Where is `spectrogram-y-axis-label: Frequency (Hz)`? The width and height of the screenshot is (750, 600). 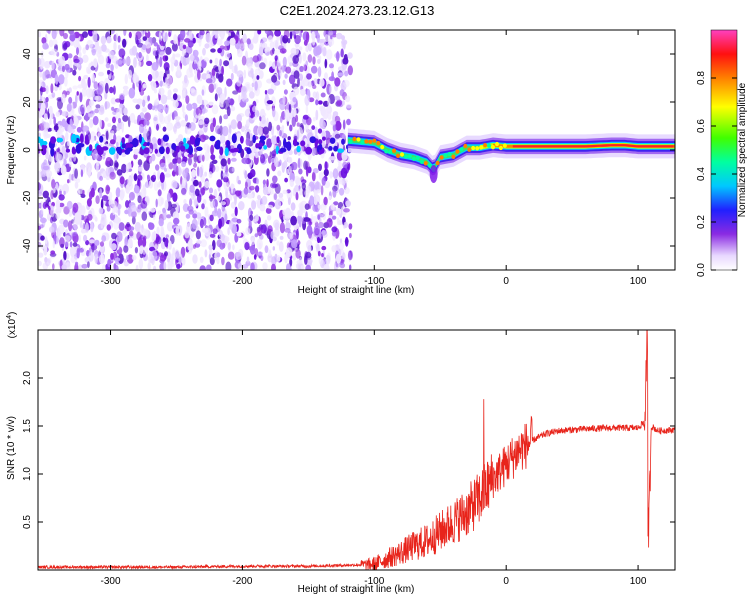 spectrogram-y-axis-label: Frequency (Hz) is located at coordinates (11, 150).